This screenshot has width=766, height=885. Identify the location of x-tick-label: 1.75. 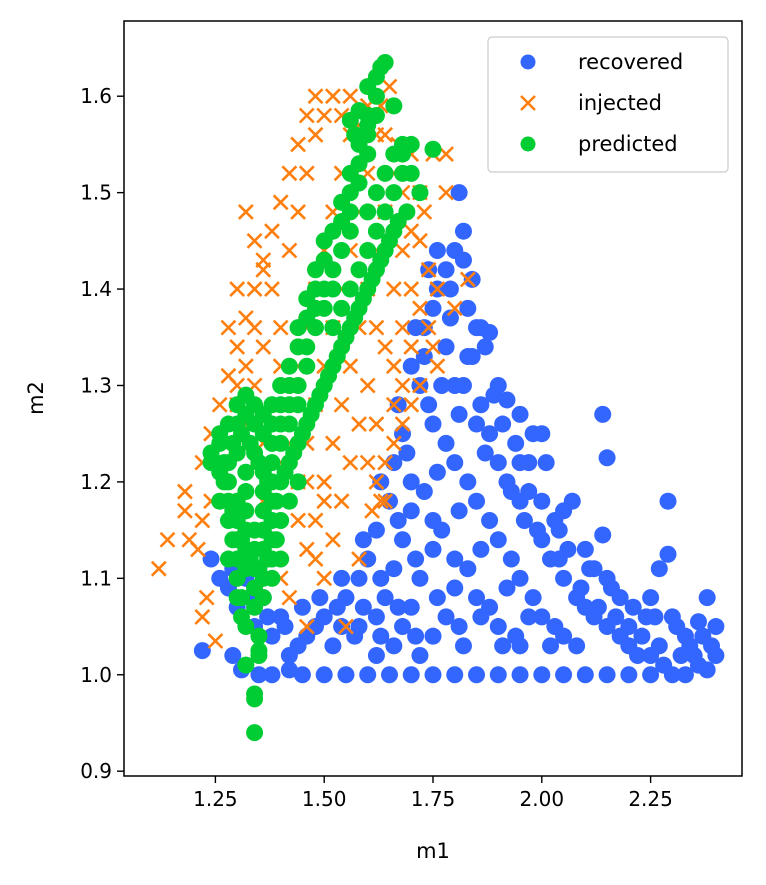
(433, 799).